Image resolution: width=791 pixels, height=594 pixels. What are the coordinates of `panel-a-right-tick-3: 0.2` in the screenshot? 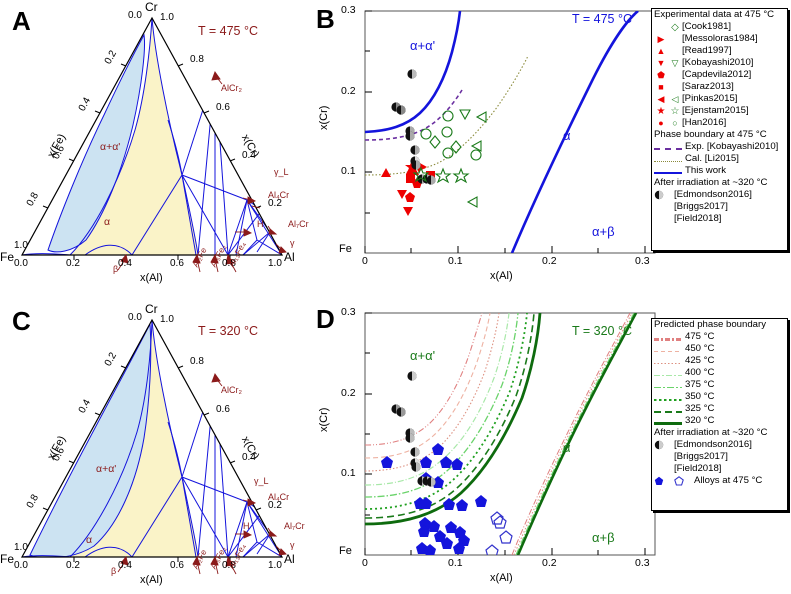 It's located at (275, 203).